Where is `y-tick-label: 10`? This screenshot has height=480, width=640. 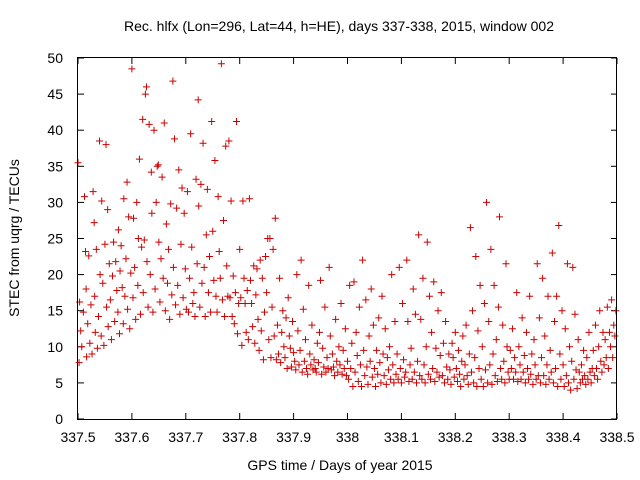 y-tick-label: 10 is located at coordinates (55, 347).